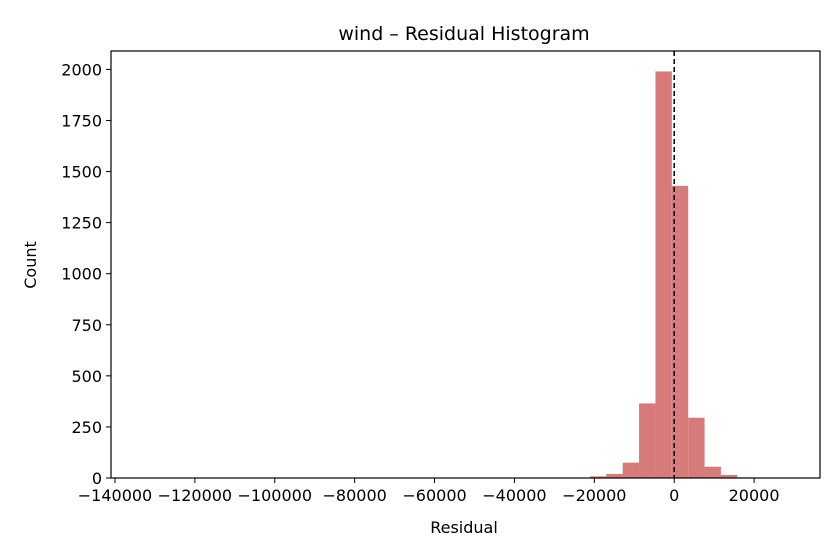 Image resolution: width=840 pixels, height=560 pixels. Describe the element at coordinates (86, 325) in the screenshot. I see `y-tick-label: 750` at that location.